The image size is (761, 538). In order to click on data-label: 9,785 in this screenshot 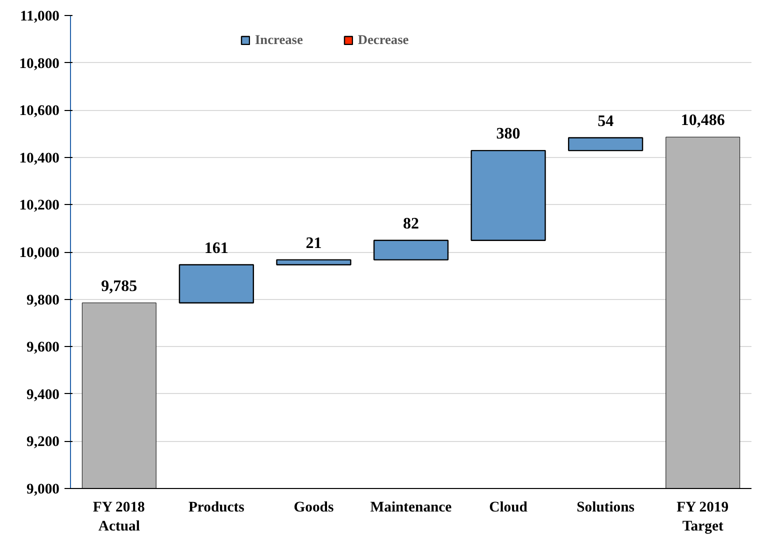, I will do `click(119, 286)`.